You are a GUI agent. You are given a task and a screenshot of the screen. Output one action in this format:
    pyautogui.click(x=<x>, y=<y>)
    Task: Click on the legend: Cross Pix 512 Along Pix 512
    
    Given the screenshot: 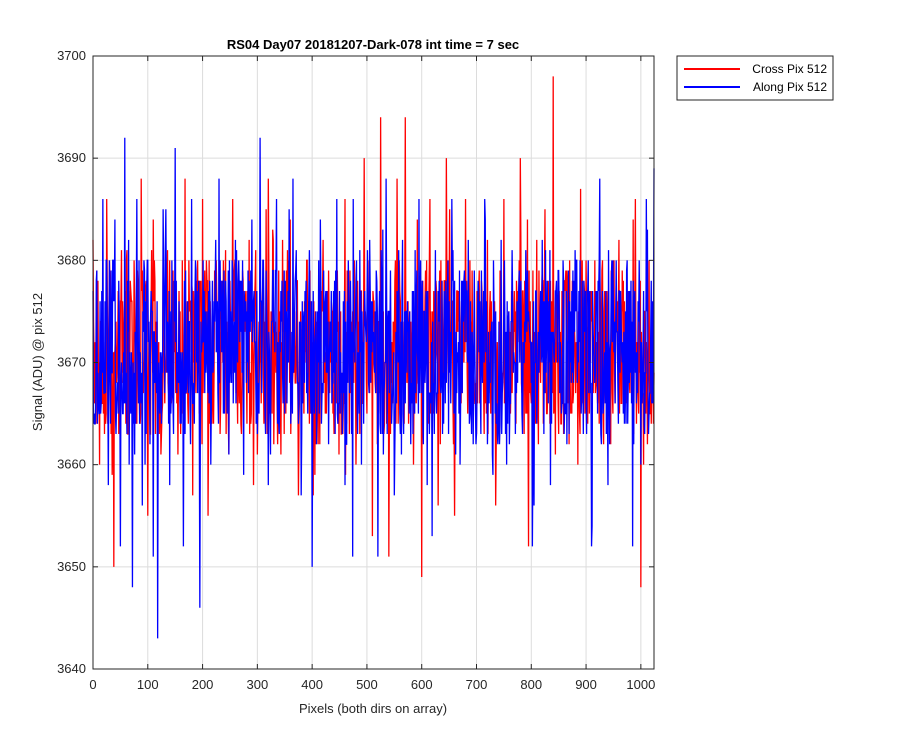 What is the action you would take?
    pyautogui.click(x=755, y=78)
    